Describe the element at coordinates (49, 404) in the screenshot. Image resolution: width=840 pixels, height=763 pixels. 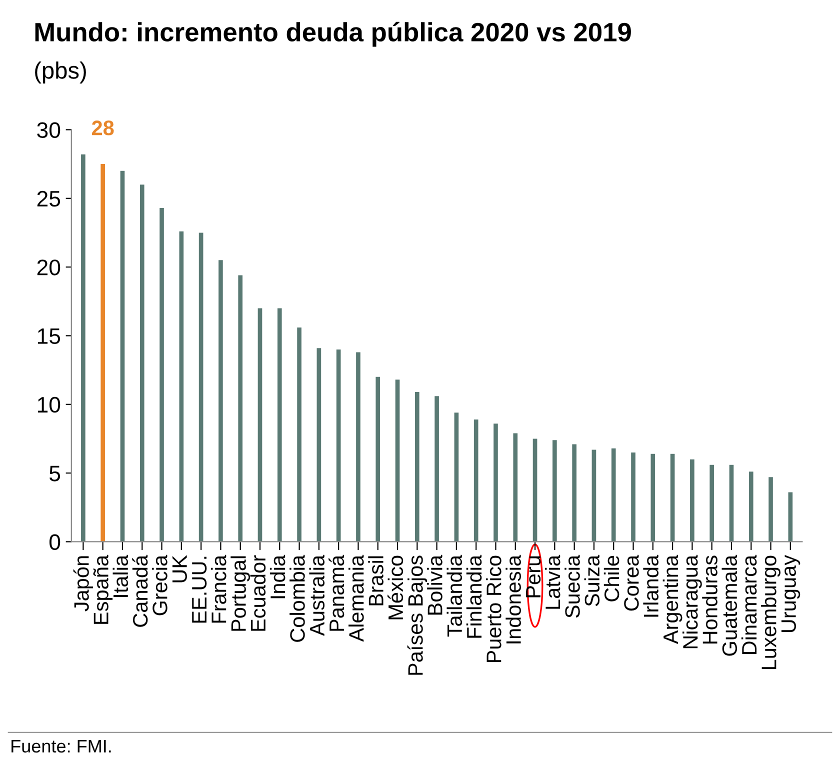
I see `y-tick-label: 10` at that location.